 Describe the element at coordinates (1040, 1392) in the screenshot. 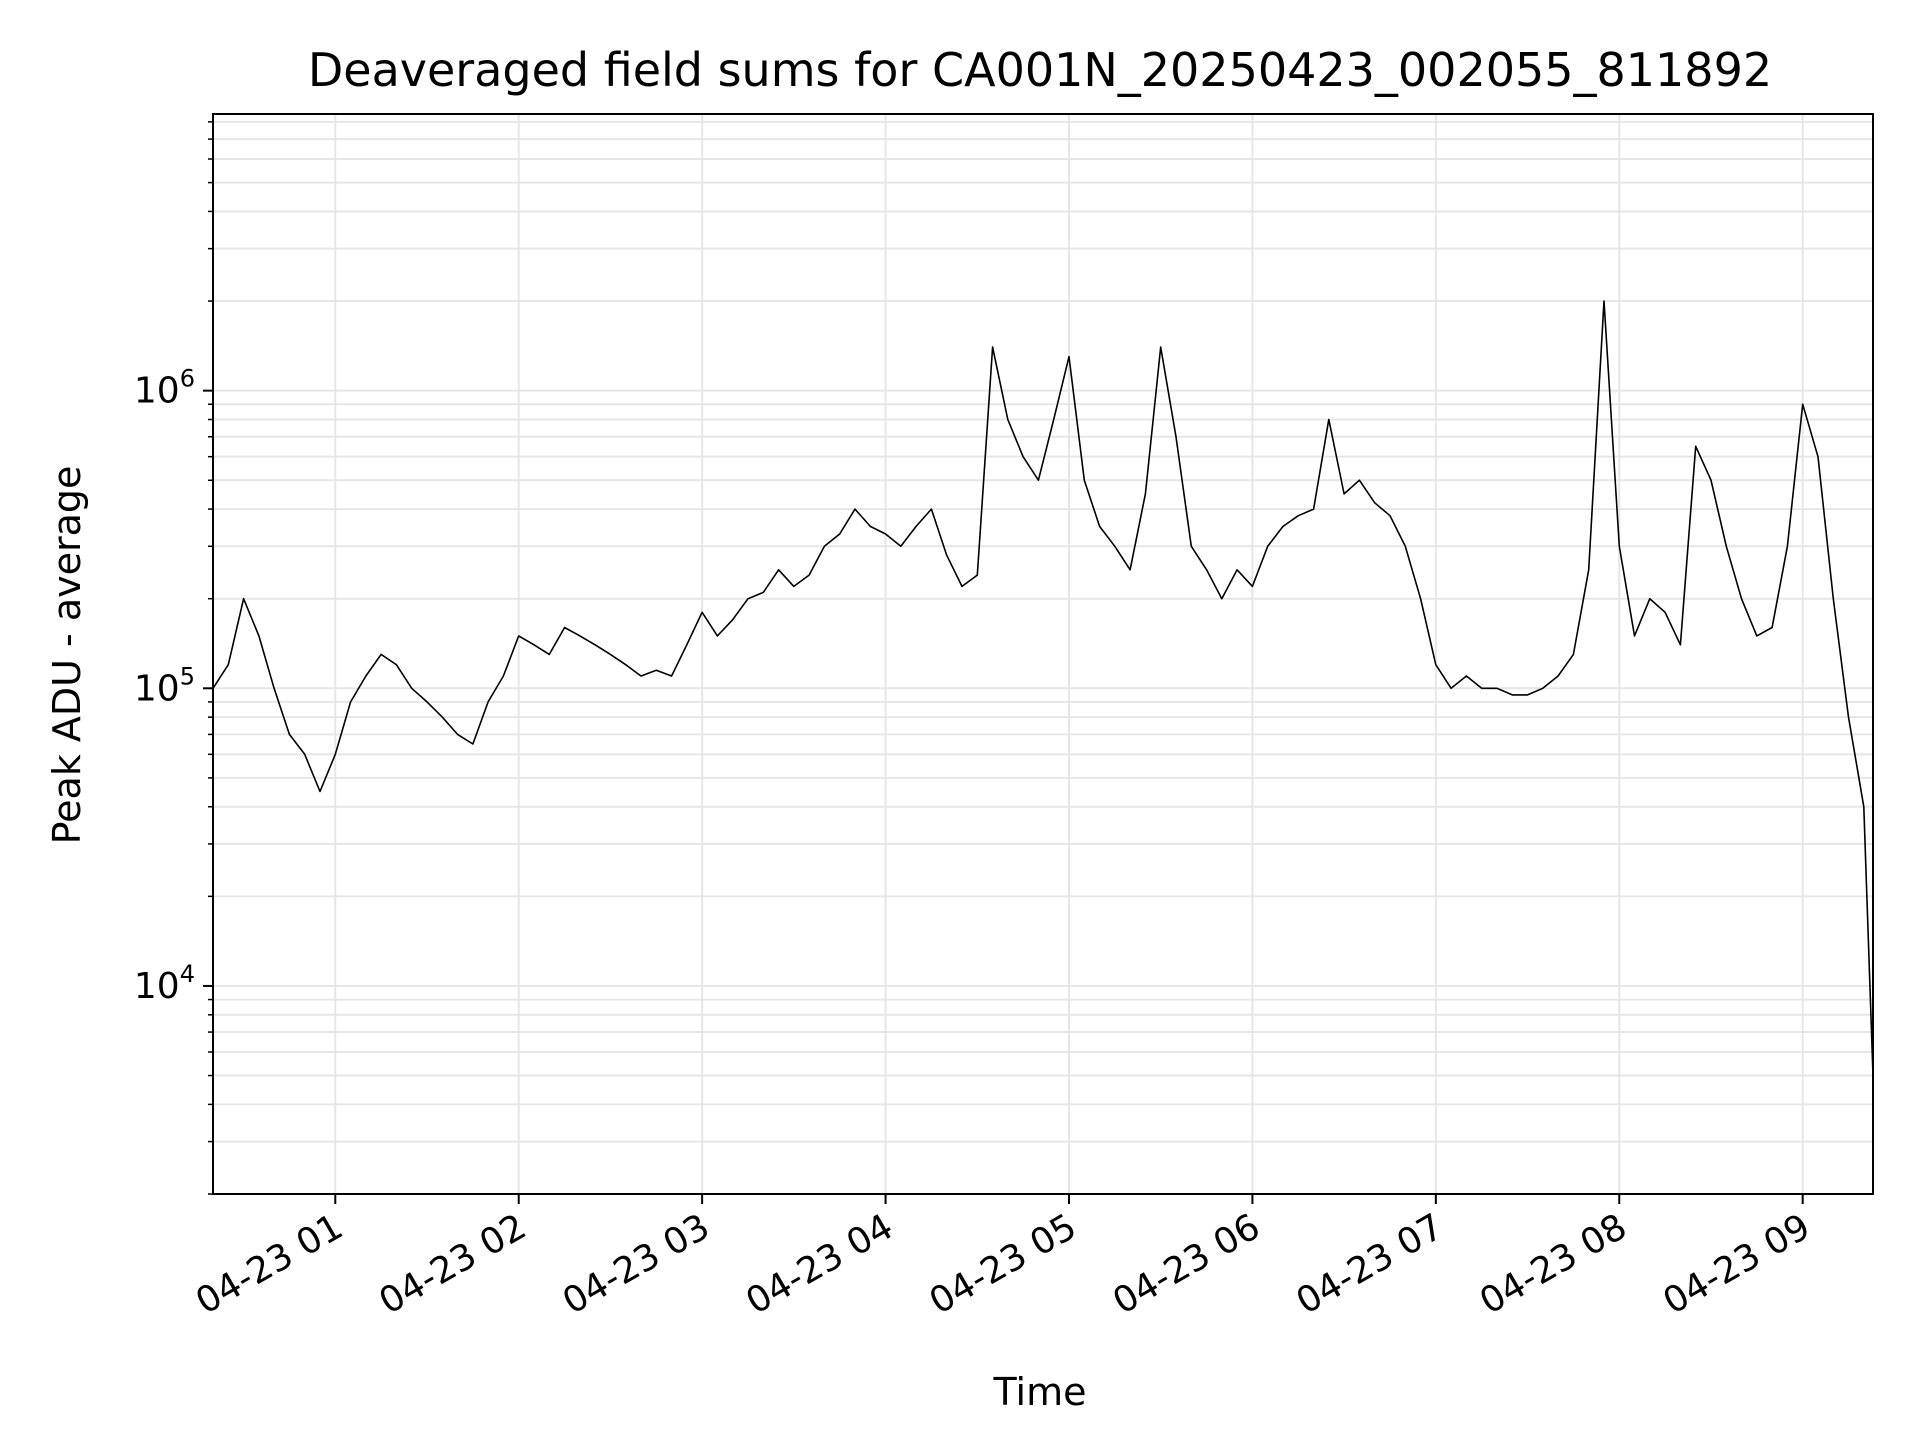

I see `x-axis-label: Time` at that location.